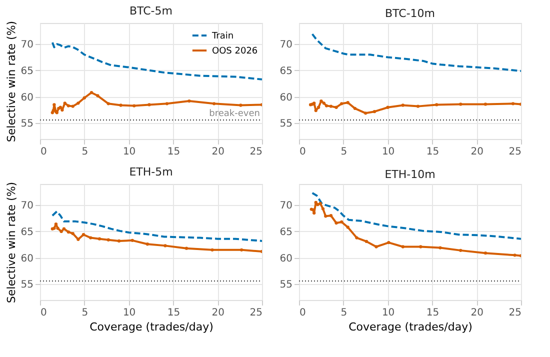 The width and height of the screenshot is (550, 357). Describe the element at coordinates (234, 114) in the screenshot. I see `ref-line-label: break-even` at that location.